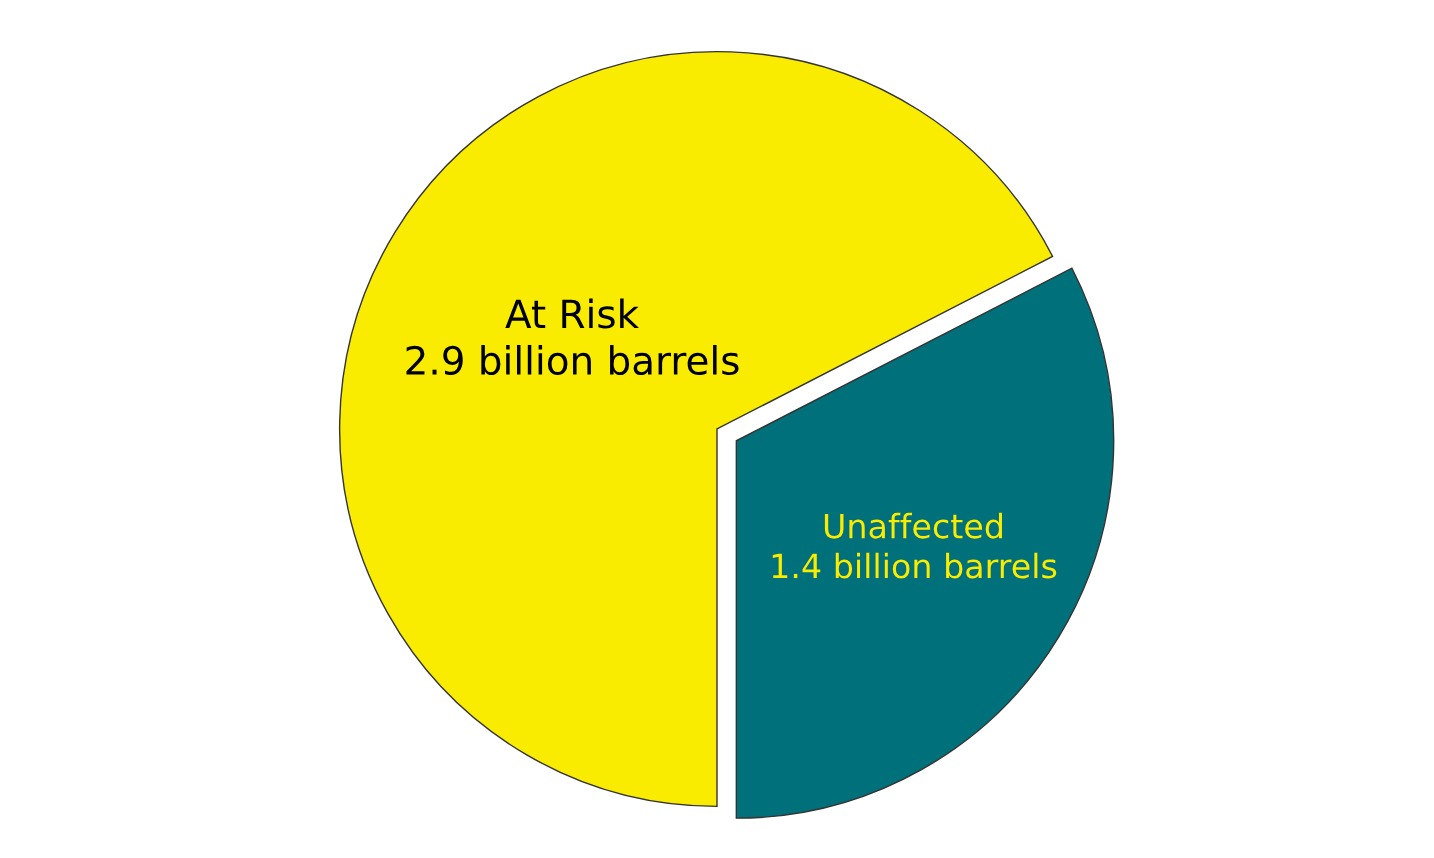 This screenshot has width=1434, height=858. I want to click on data-label: 2.9 billion barrels, so click(572, 360).